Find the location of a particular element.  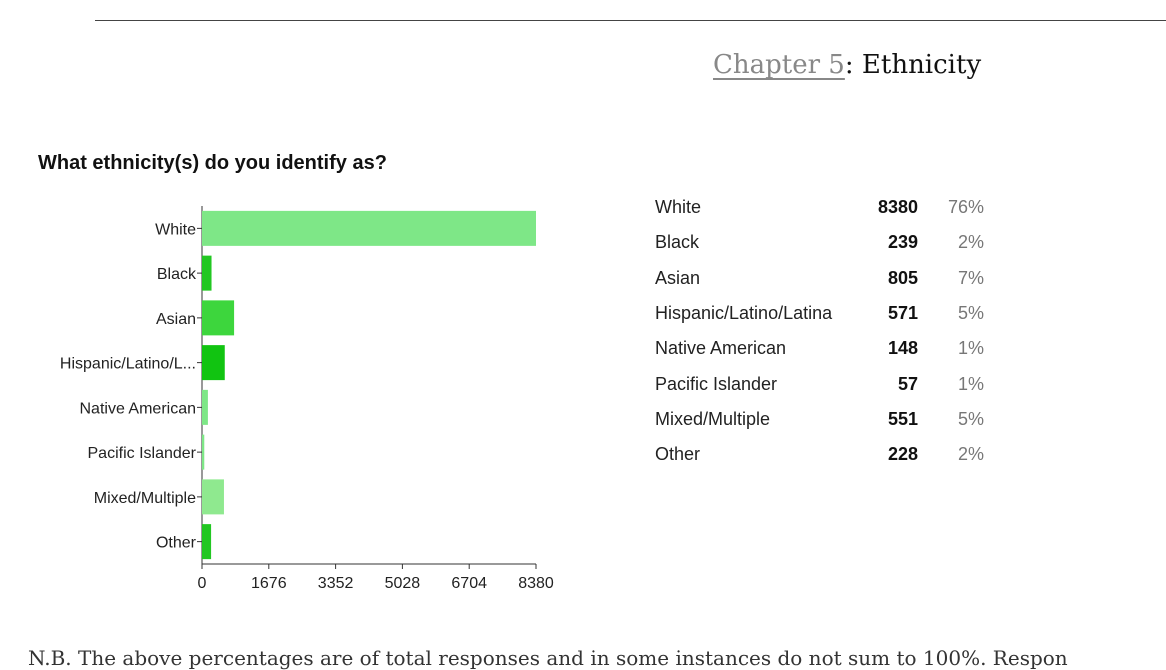

summary-row: Other 228 2% is located at coordinates (819, 454).